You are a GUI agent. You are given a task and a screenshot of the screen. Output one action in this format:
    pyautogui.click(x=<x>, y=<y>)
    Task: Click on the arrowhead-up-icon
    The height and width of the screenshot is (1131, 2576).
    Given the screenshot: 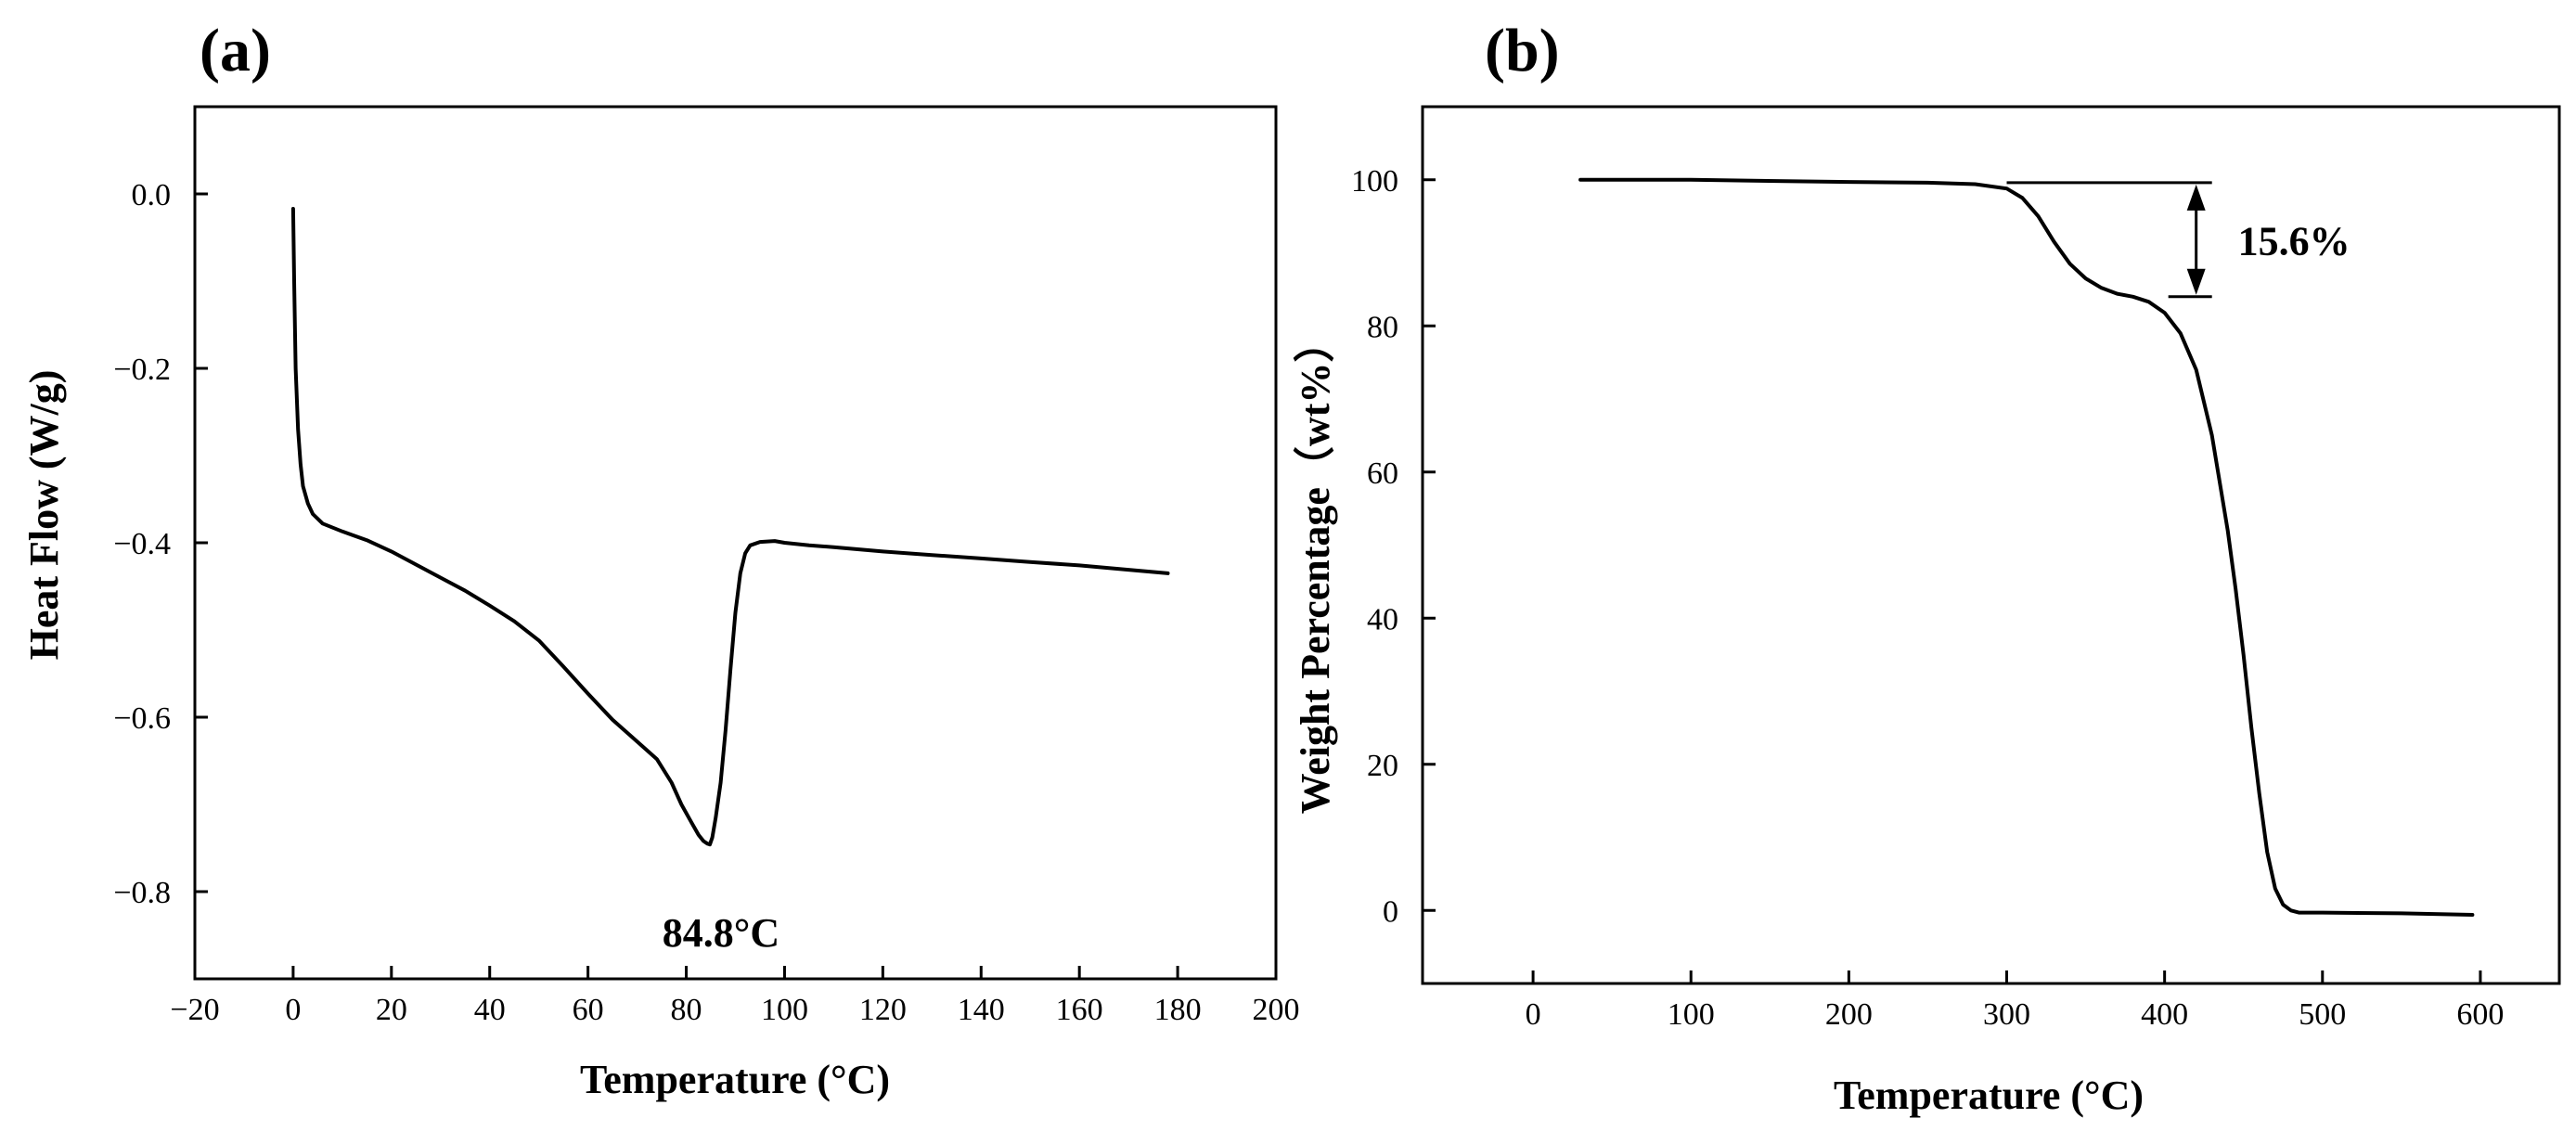 What is the action you would take?
    pyautogui.click(x=2196, y=197)
    